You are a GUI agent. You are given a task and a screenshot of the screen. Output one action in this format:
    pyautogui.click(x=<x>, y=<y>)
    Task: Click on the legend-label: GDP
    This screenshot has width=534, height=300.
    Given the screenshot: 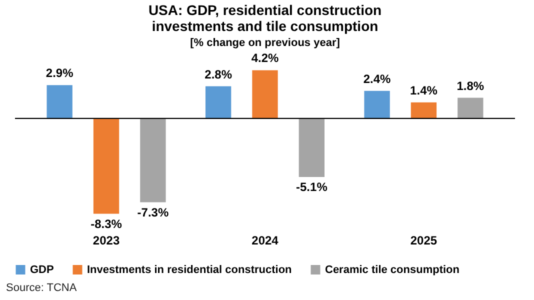 What is the action you would take?
    pyautogui.click(x=42, y=270)
    